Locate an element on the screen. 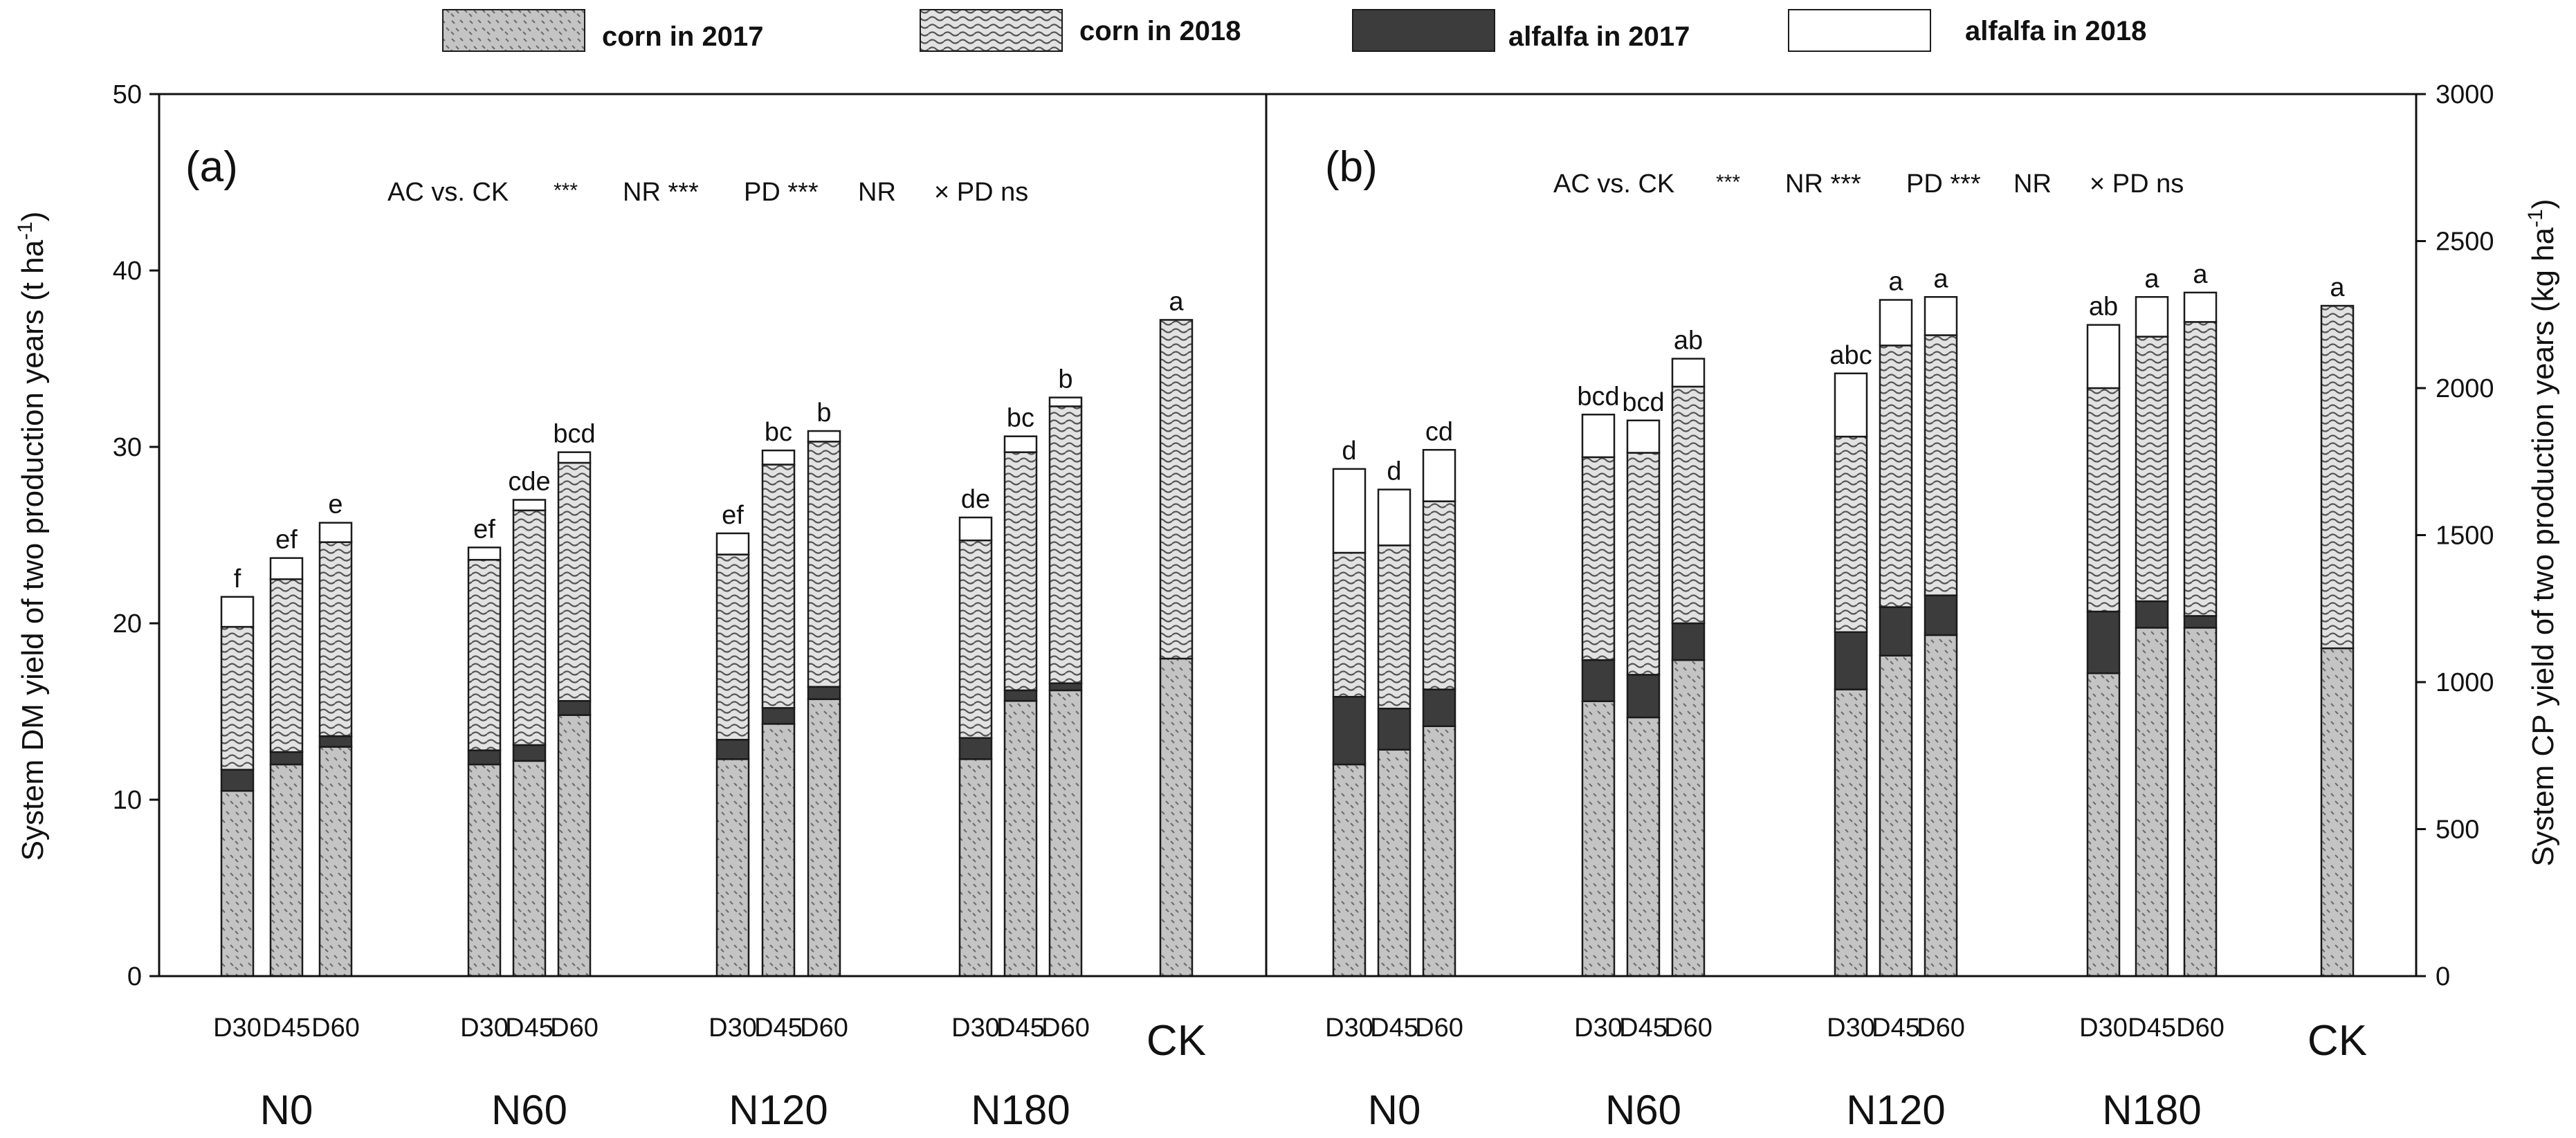 The height and width of the screenshot is (1138, 2576). bar-seg-a-1-corn2017 is located at coordinates (287, 870).